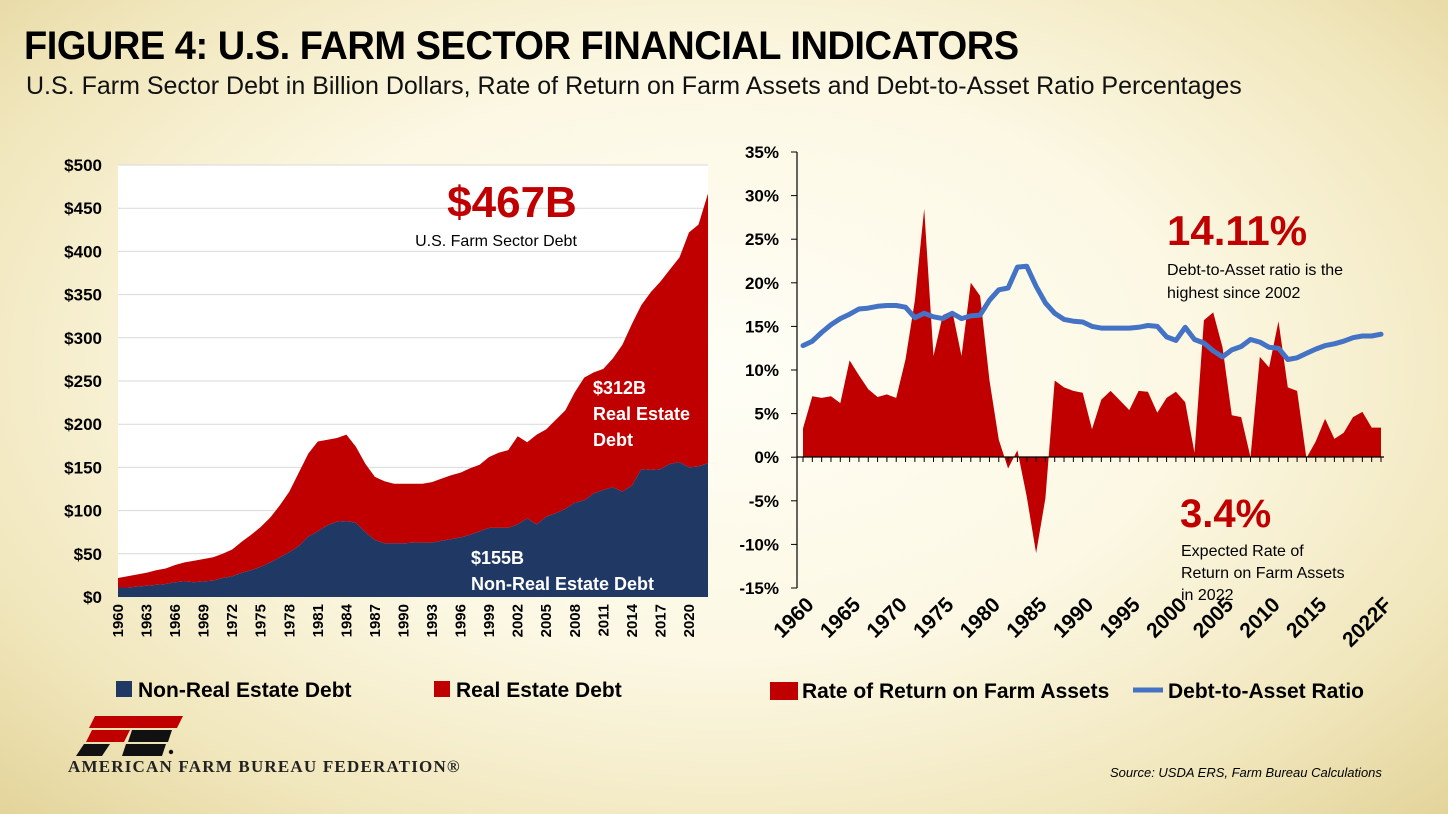 The height and width of the screenshot is (814, 1448). What do you see at coordinates (762, 239) in the screenshot?
I see `right-y-tick-label: 25%` at bounding box center [762, 239].